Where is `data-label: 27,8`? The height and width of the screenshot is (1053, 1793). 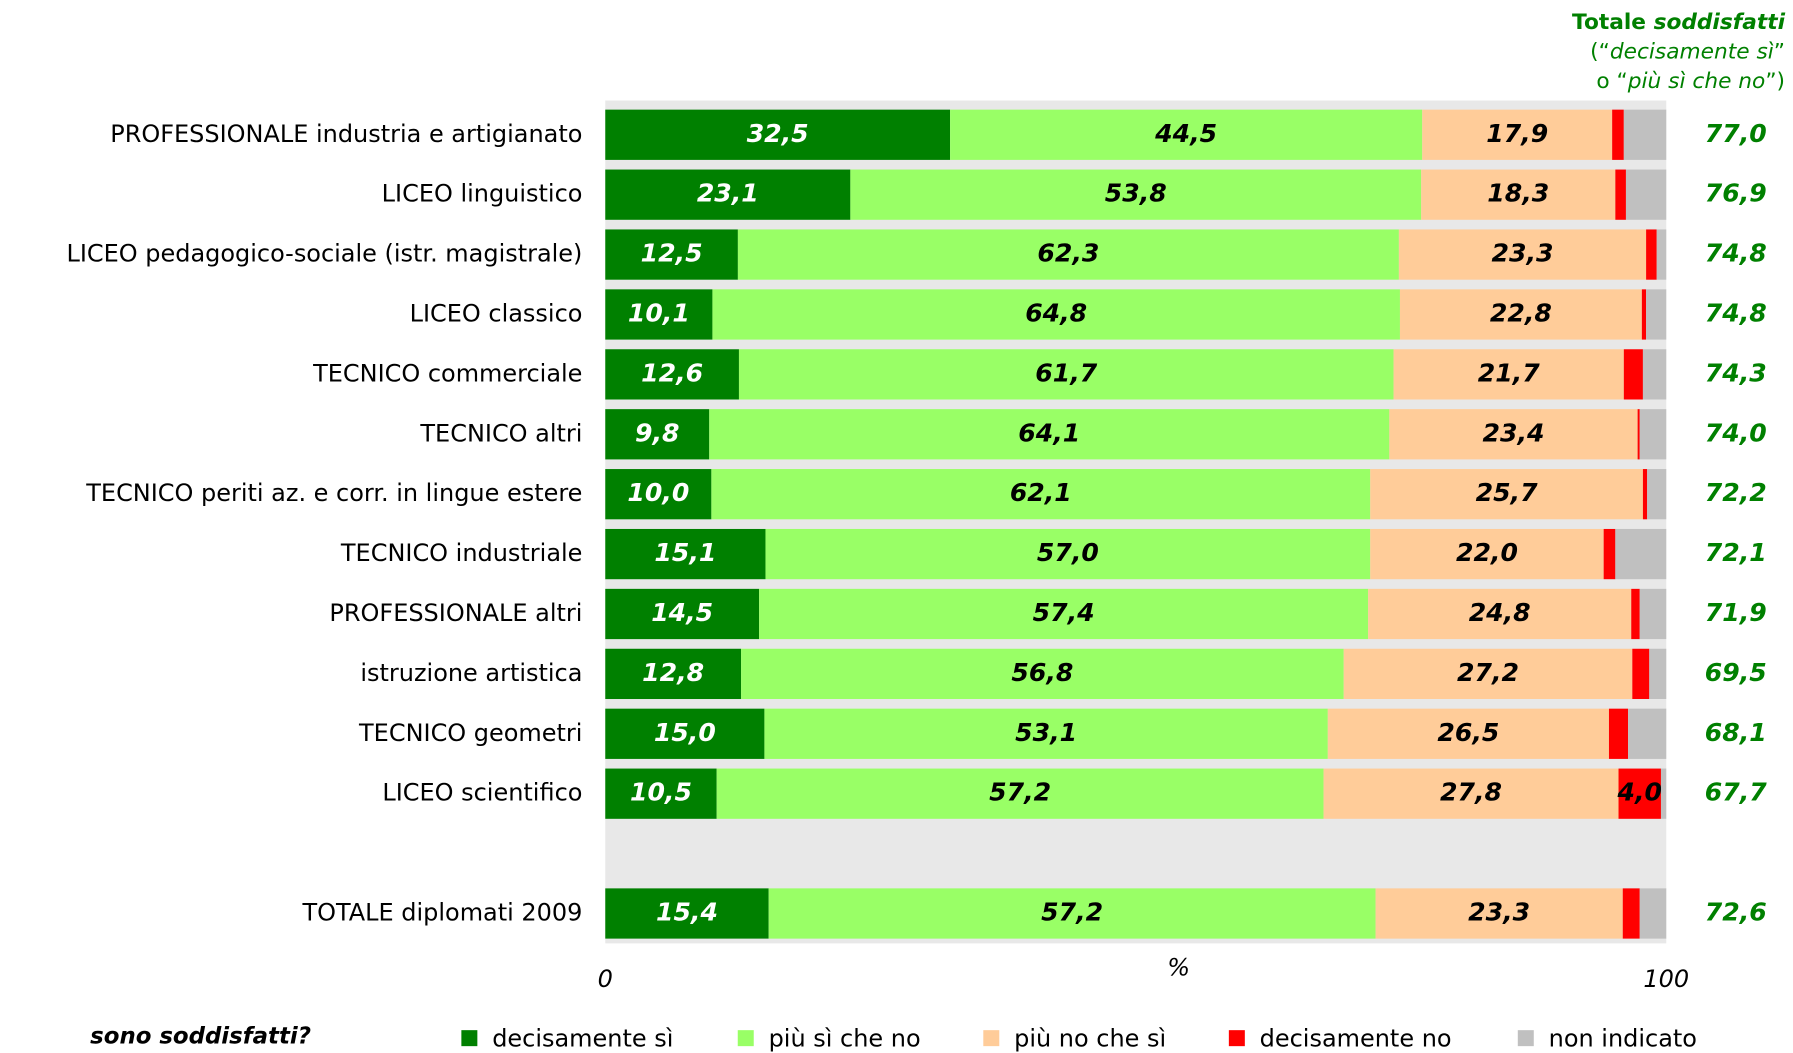
data-label: 27,8 is located at coordinates (1471, 792).